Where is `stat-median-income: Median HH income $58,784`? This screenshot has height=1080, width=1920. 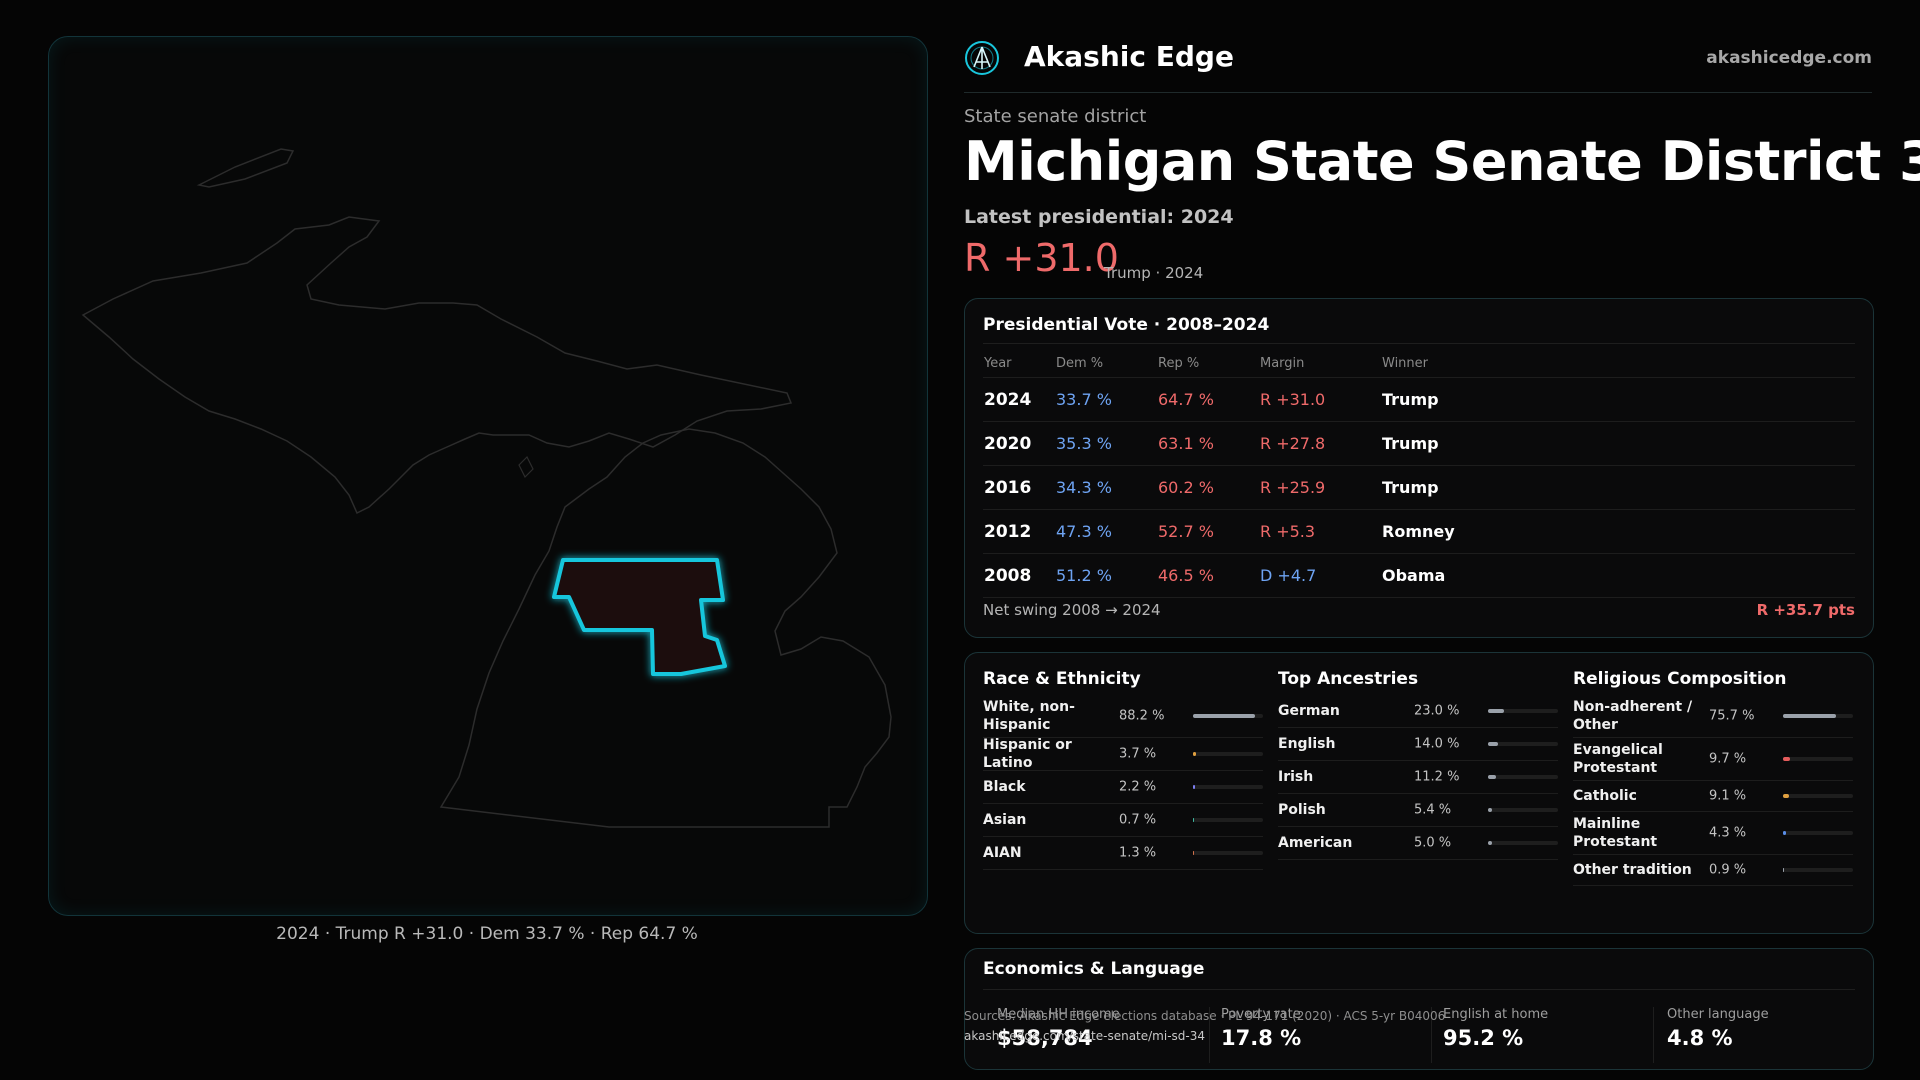
stat-median-income: Median HH income $58,784 is located at coordinates (1097, 1028).